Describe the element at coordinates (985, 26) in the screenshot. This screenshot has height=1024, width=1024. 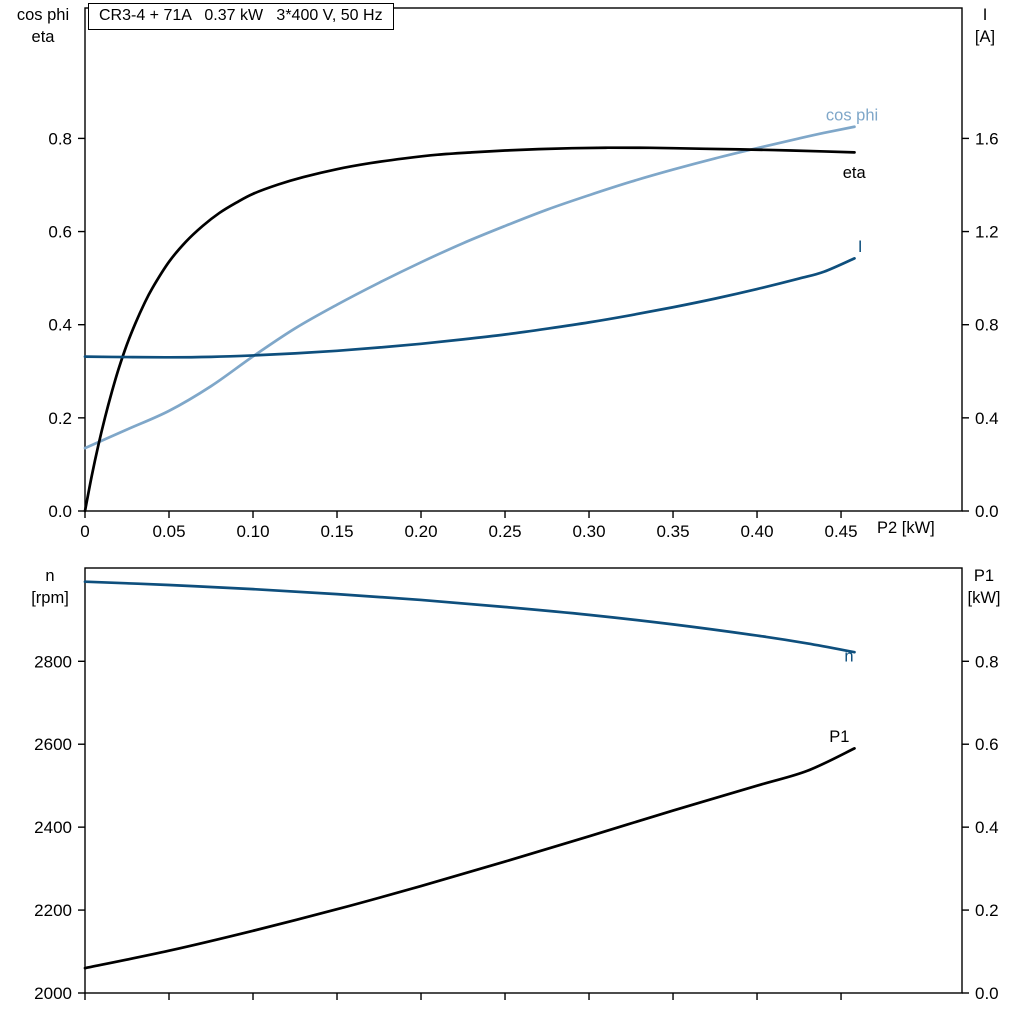
I see `top-chart-right-axis-title: I [A]` at that location.